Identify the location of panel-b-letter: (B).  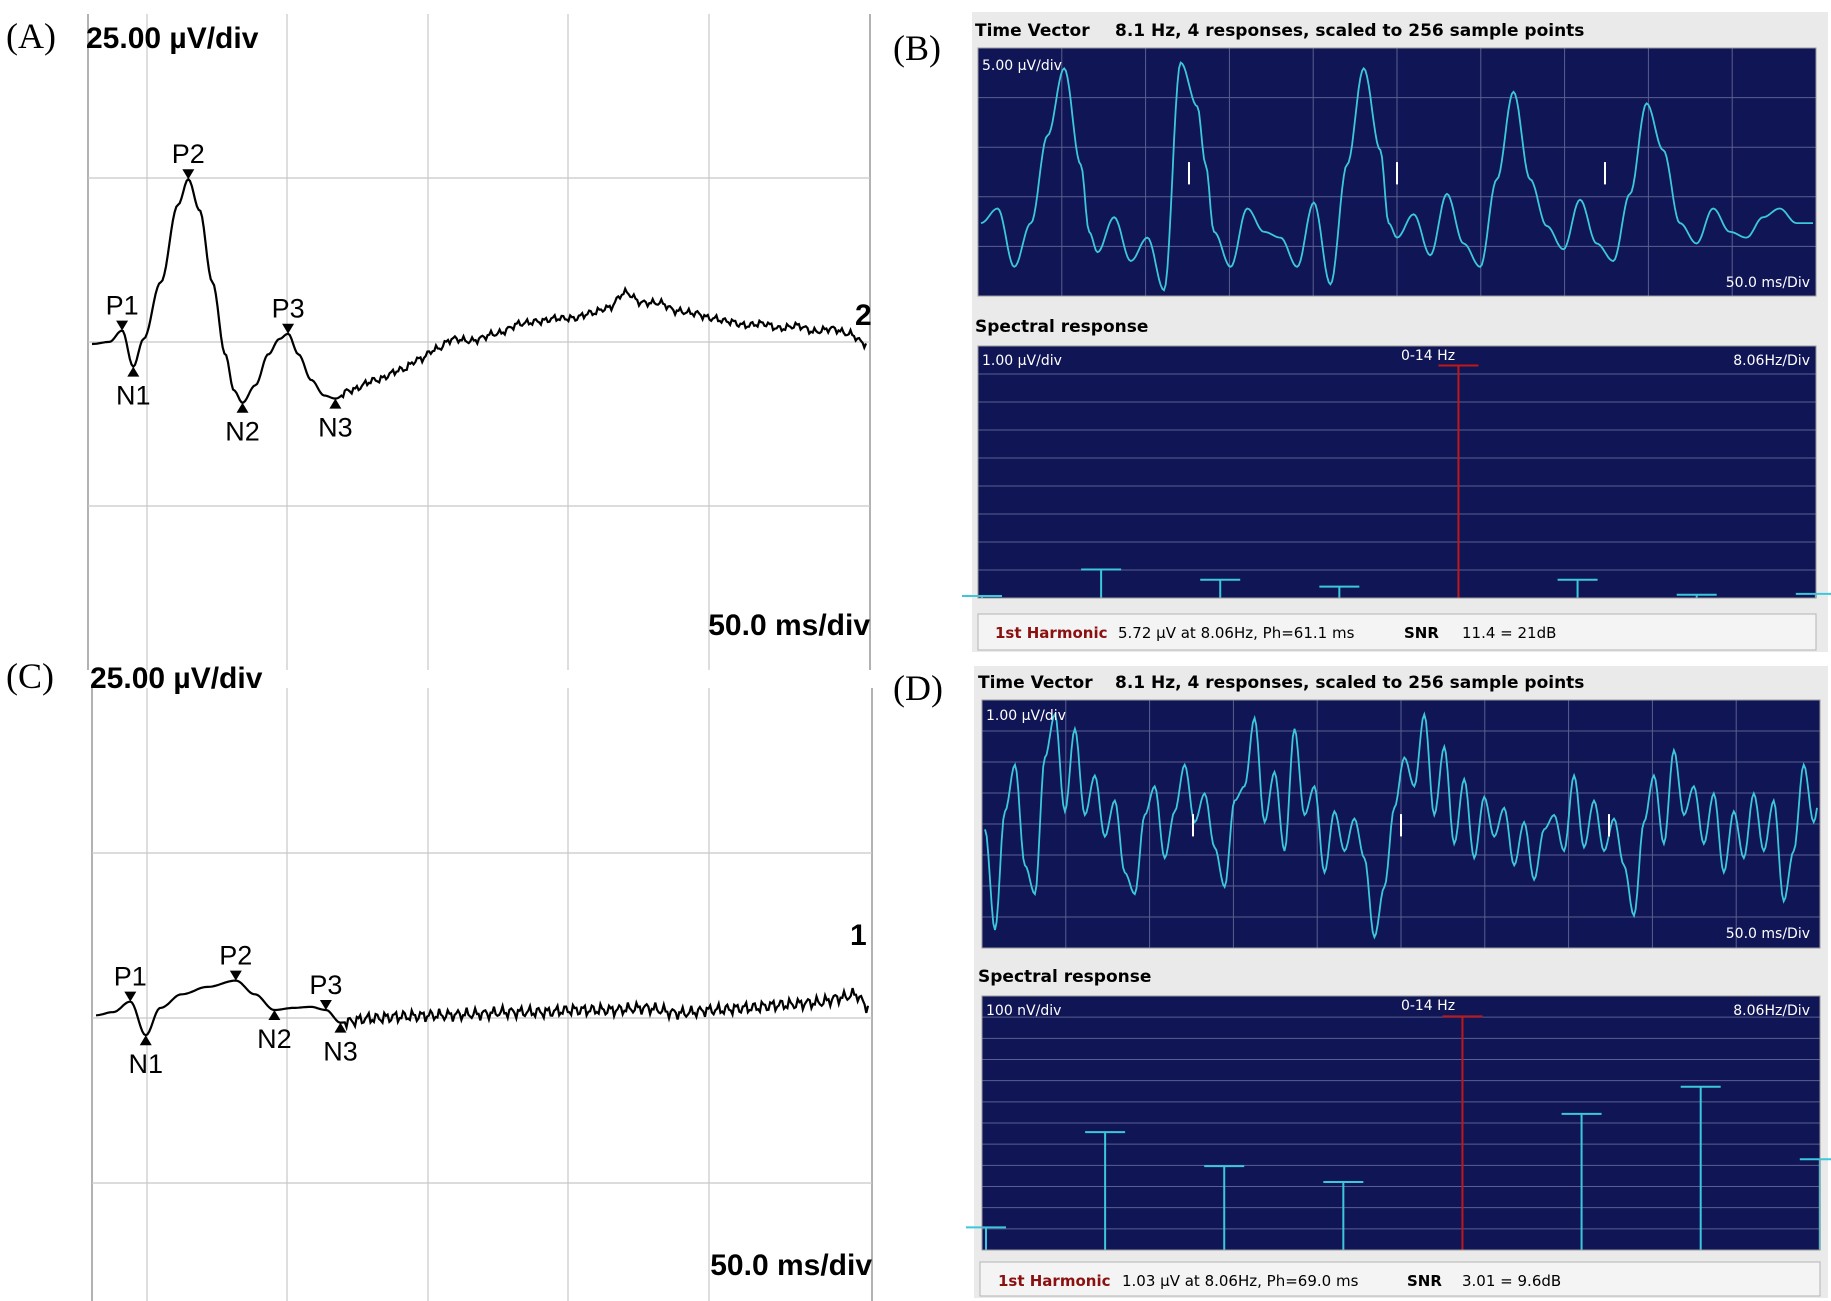
(917, 48).